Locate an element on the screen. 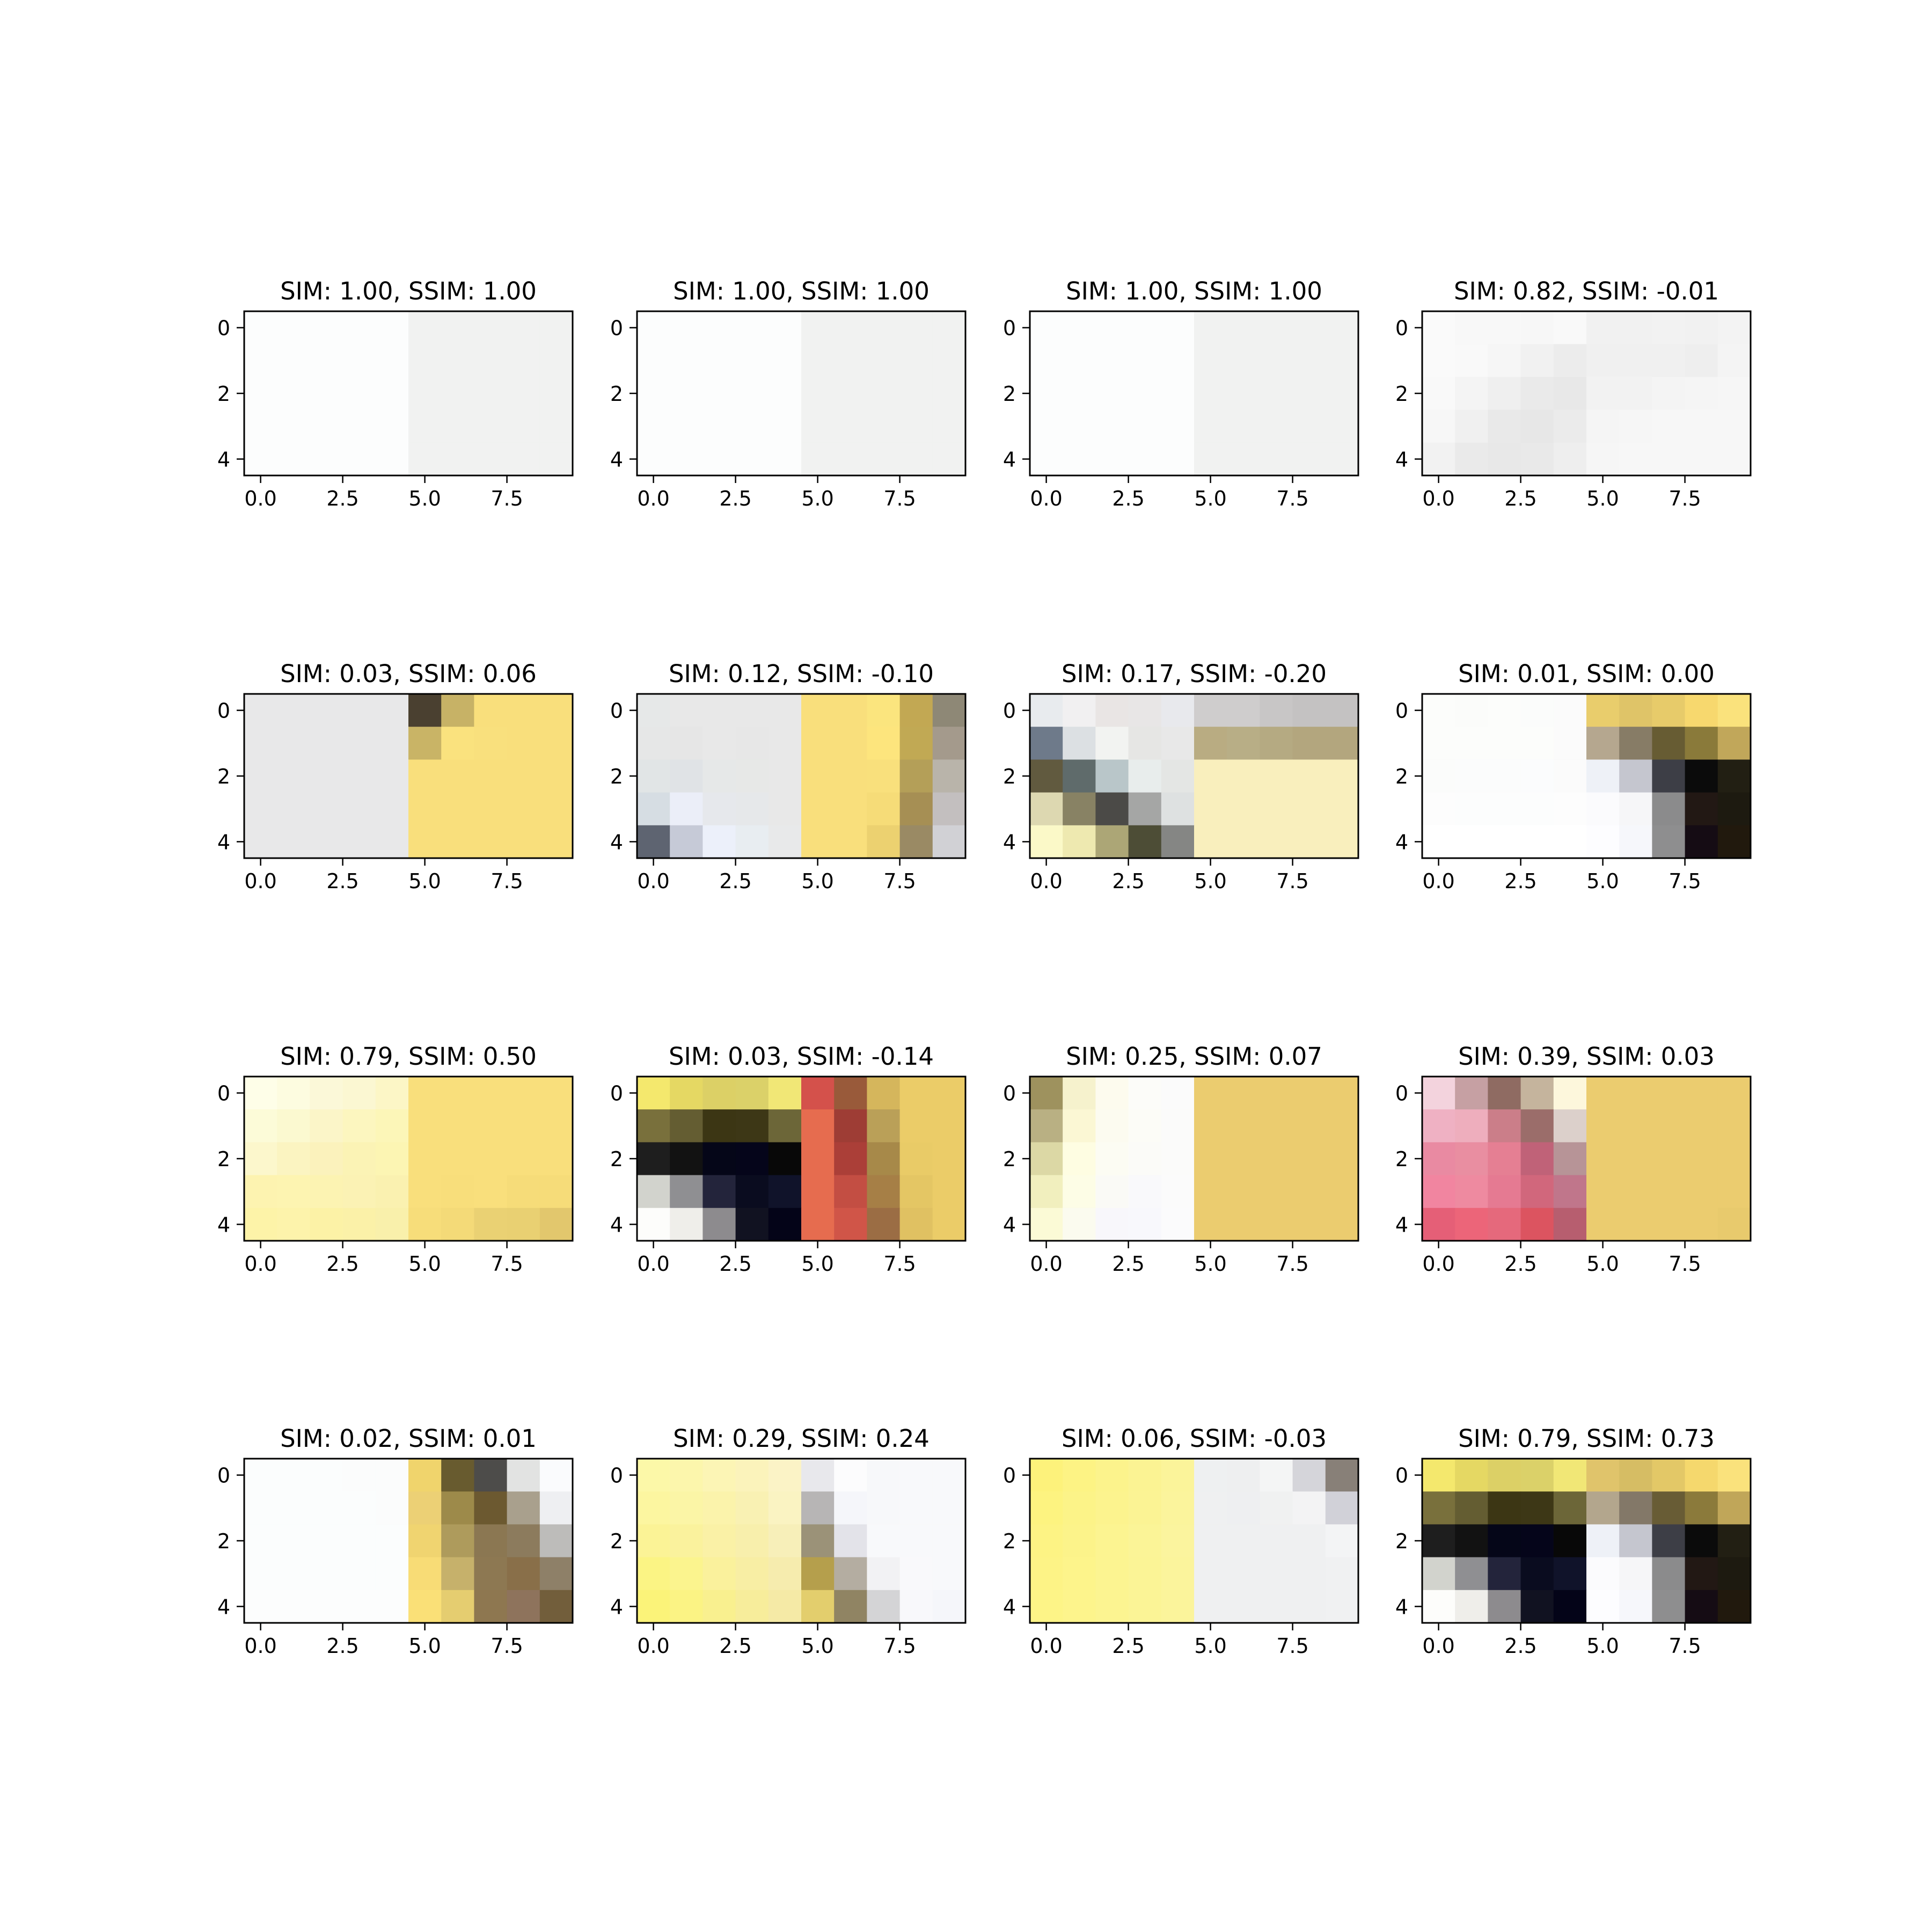 This screenshot has width=1932, height=1932. subplot-title: SIM: 0.03, SSIM: -0.14 is located at coordinates (801, 1056).